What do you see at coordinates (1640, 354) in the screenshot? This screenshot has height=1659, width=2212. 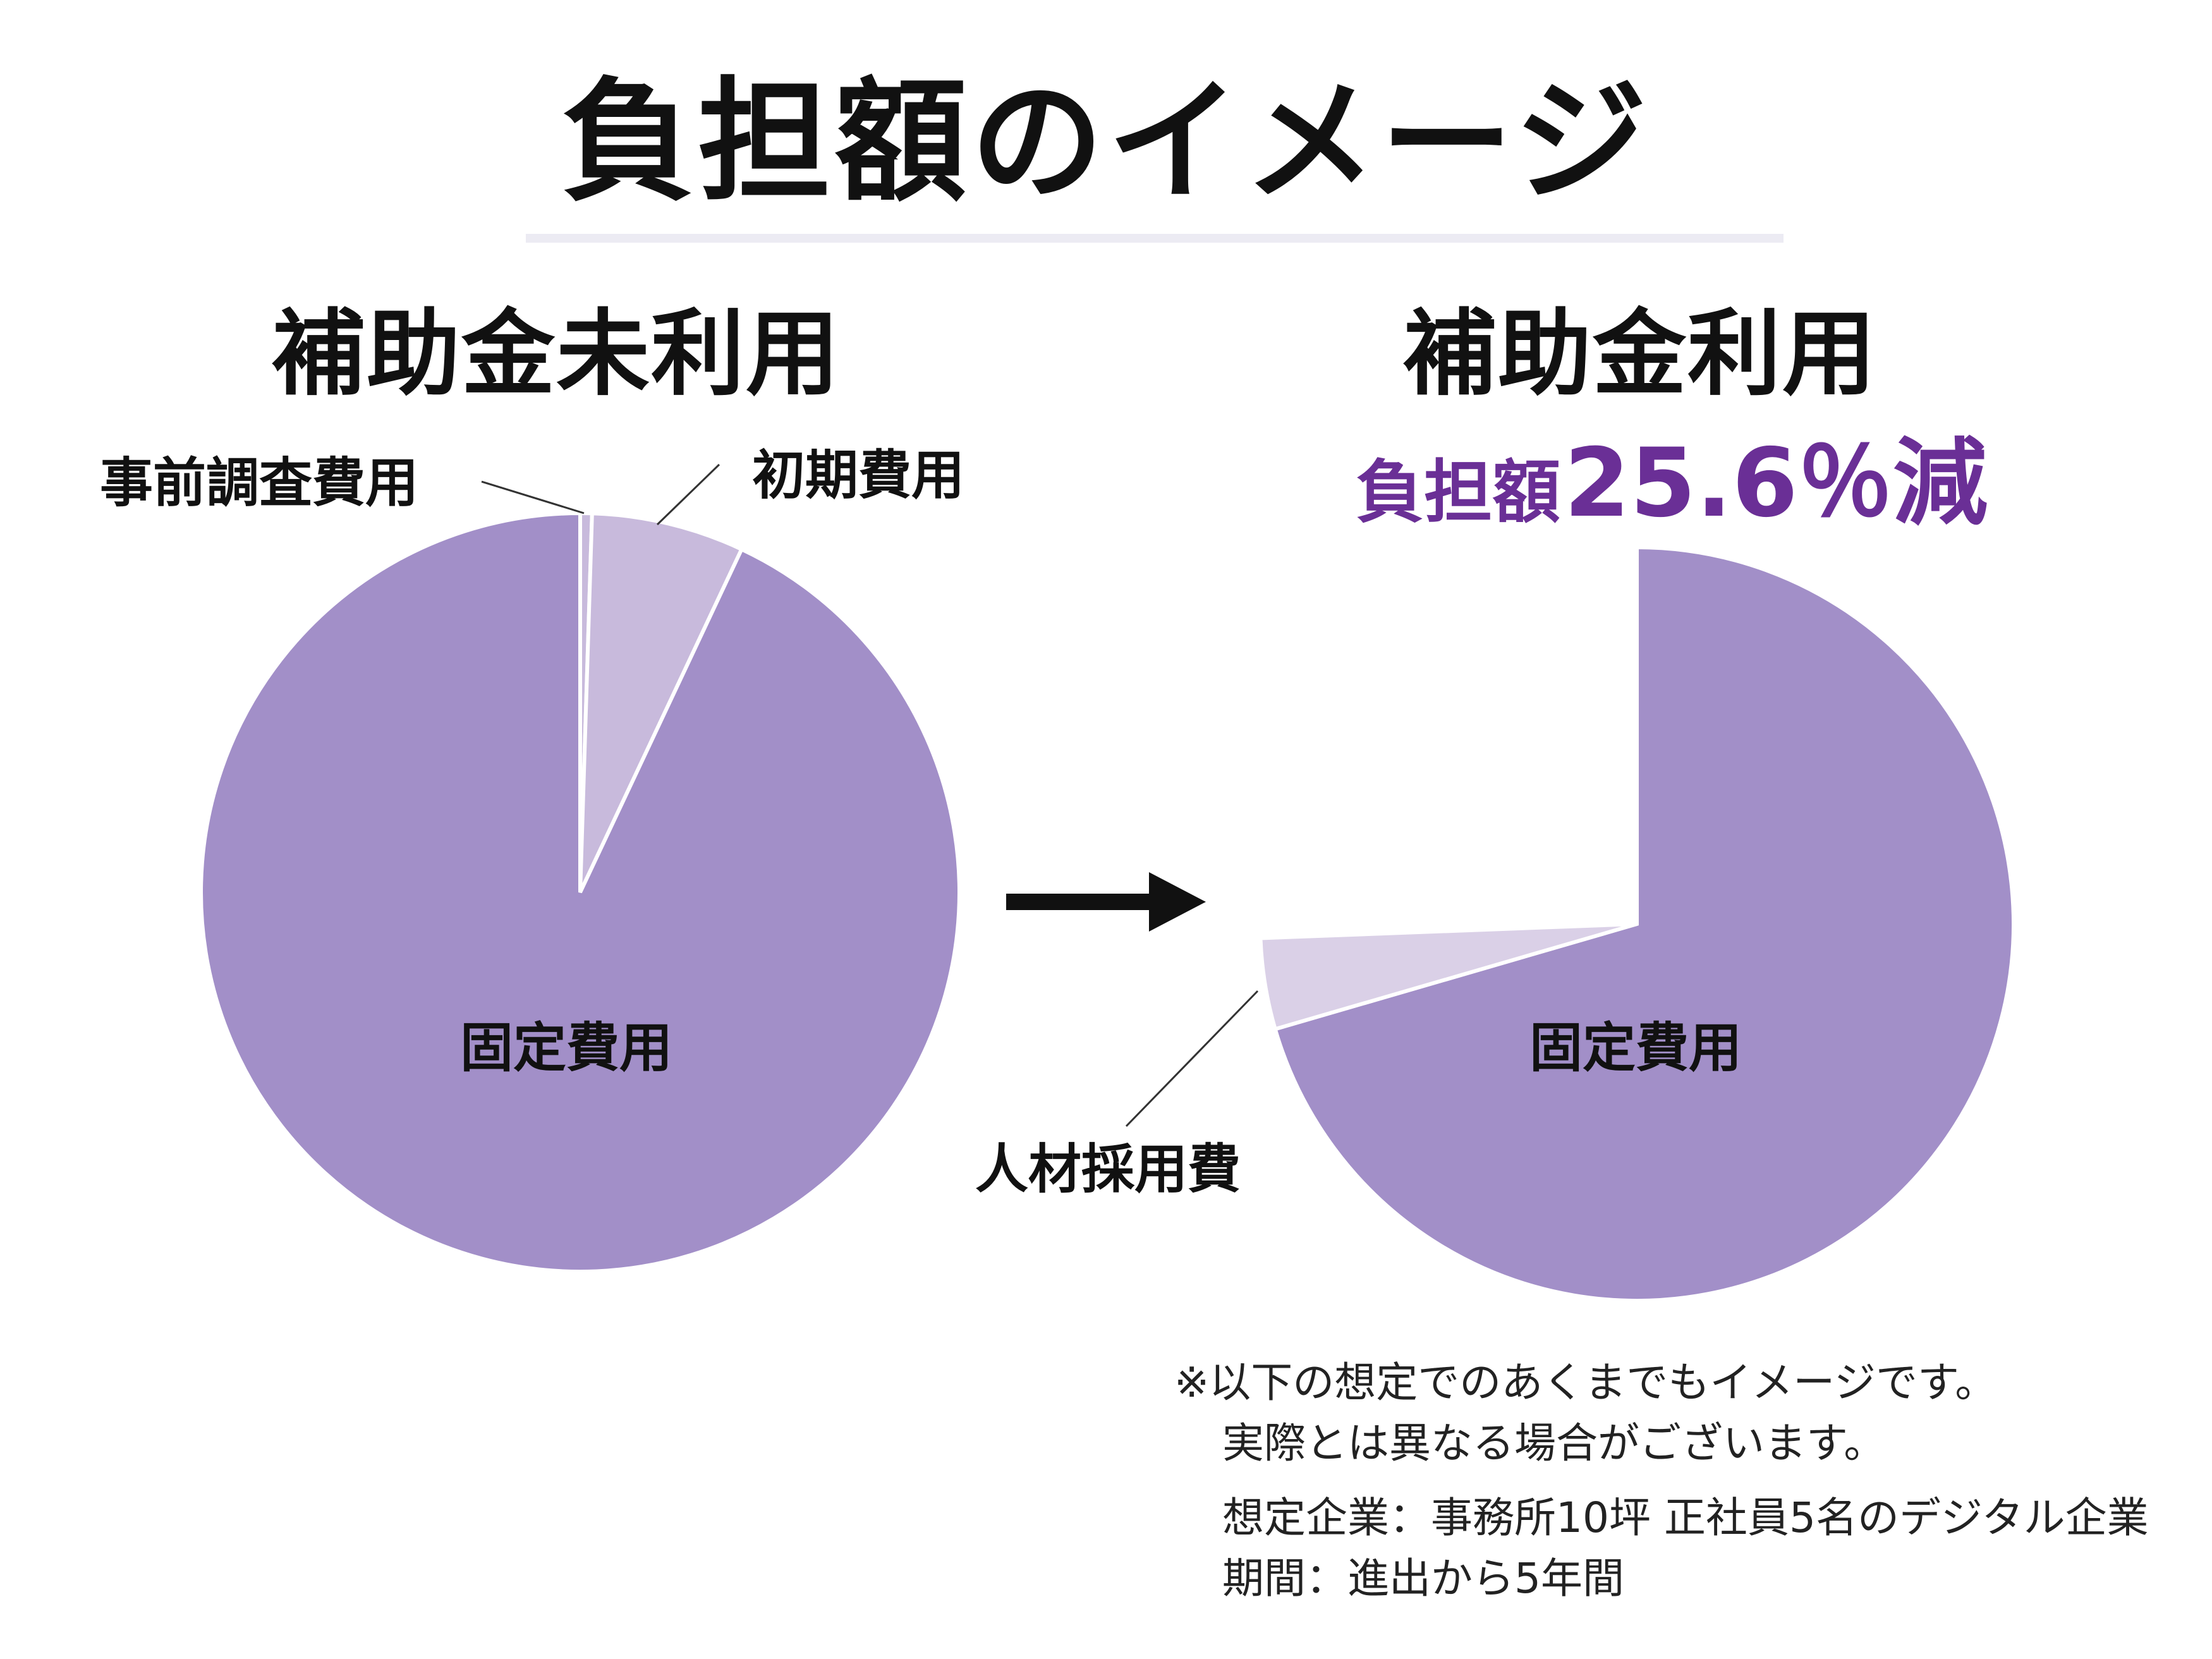 I see `right-pie-title: 補助金利用` at bounding box center [1640, 354].